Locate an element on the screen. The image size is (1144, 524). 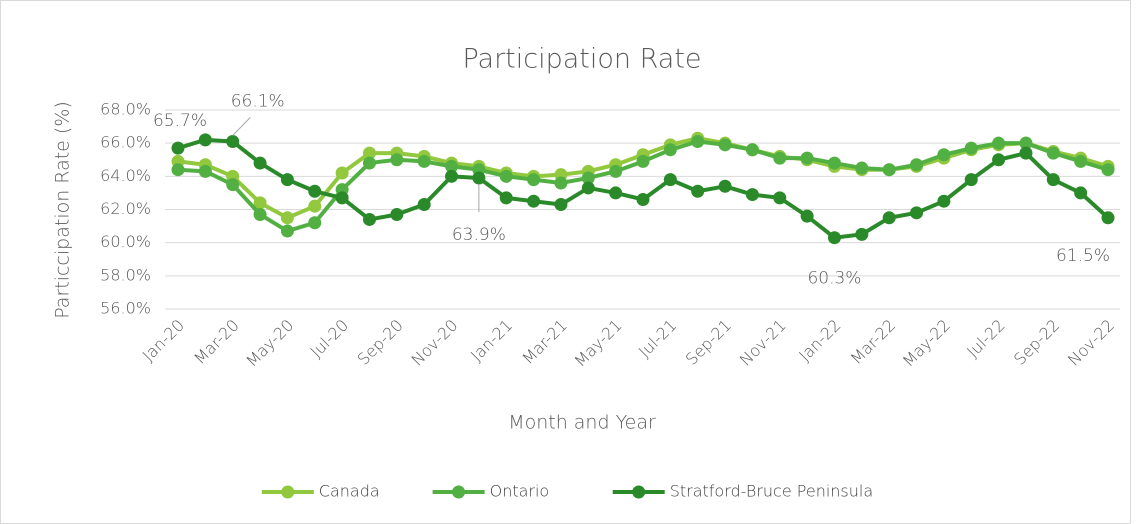
legend-label: Canada is located at coordinates (349, 491).